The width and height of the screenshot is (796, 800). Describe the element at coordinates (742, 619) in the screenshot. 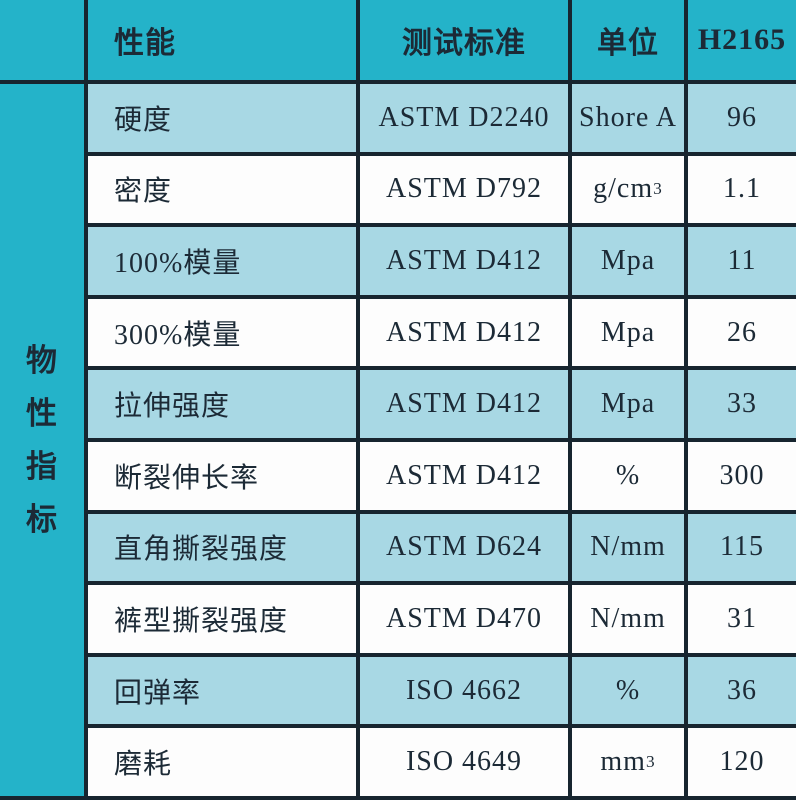

I see `cell-value: 31` at that location.